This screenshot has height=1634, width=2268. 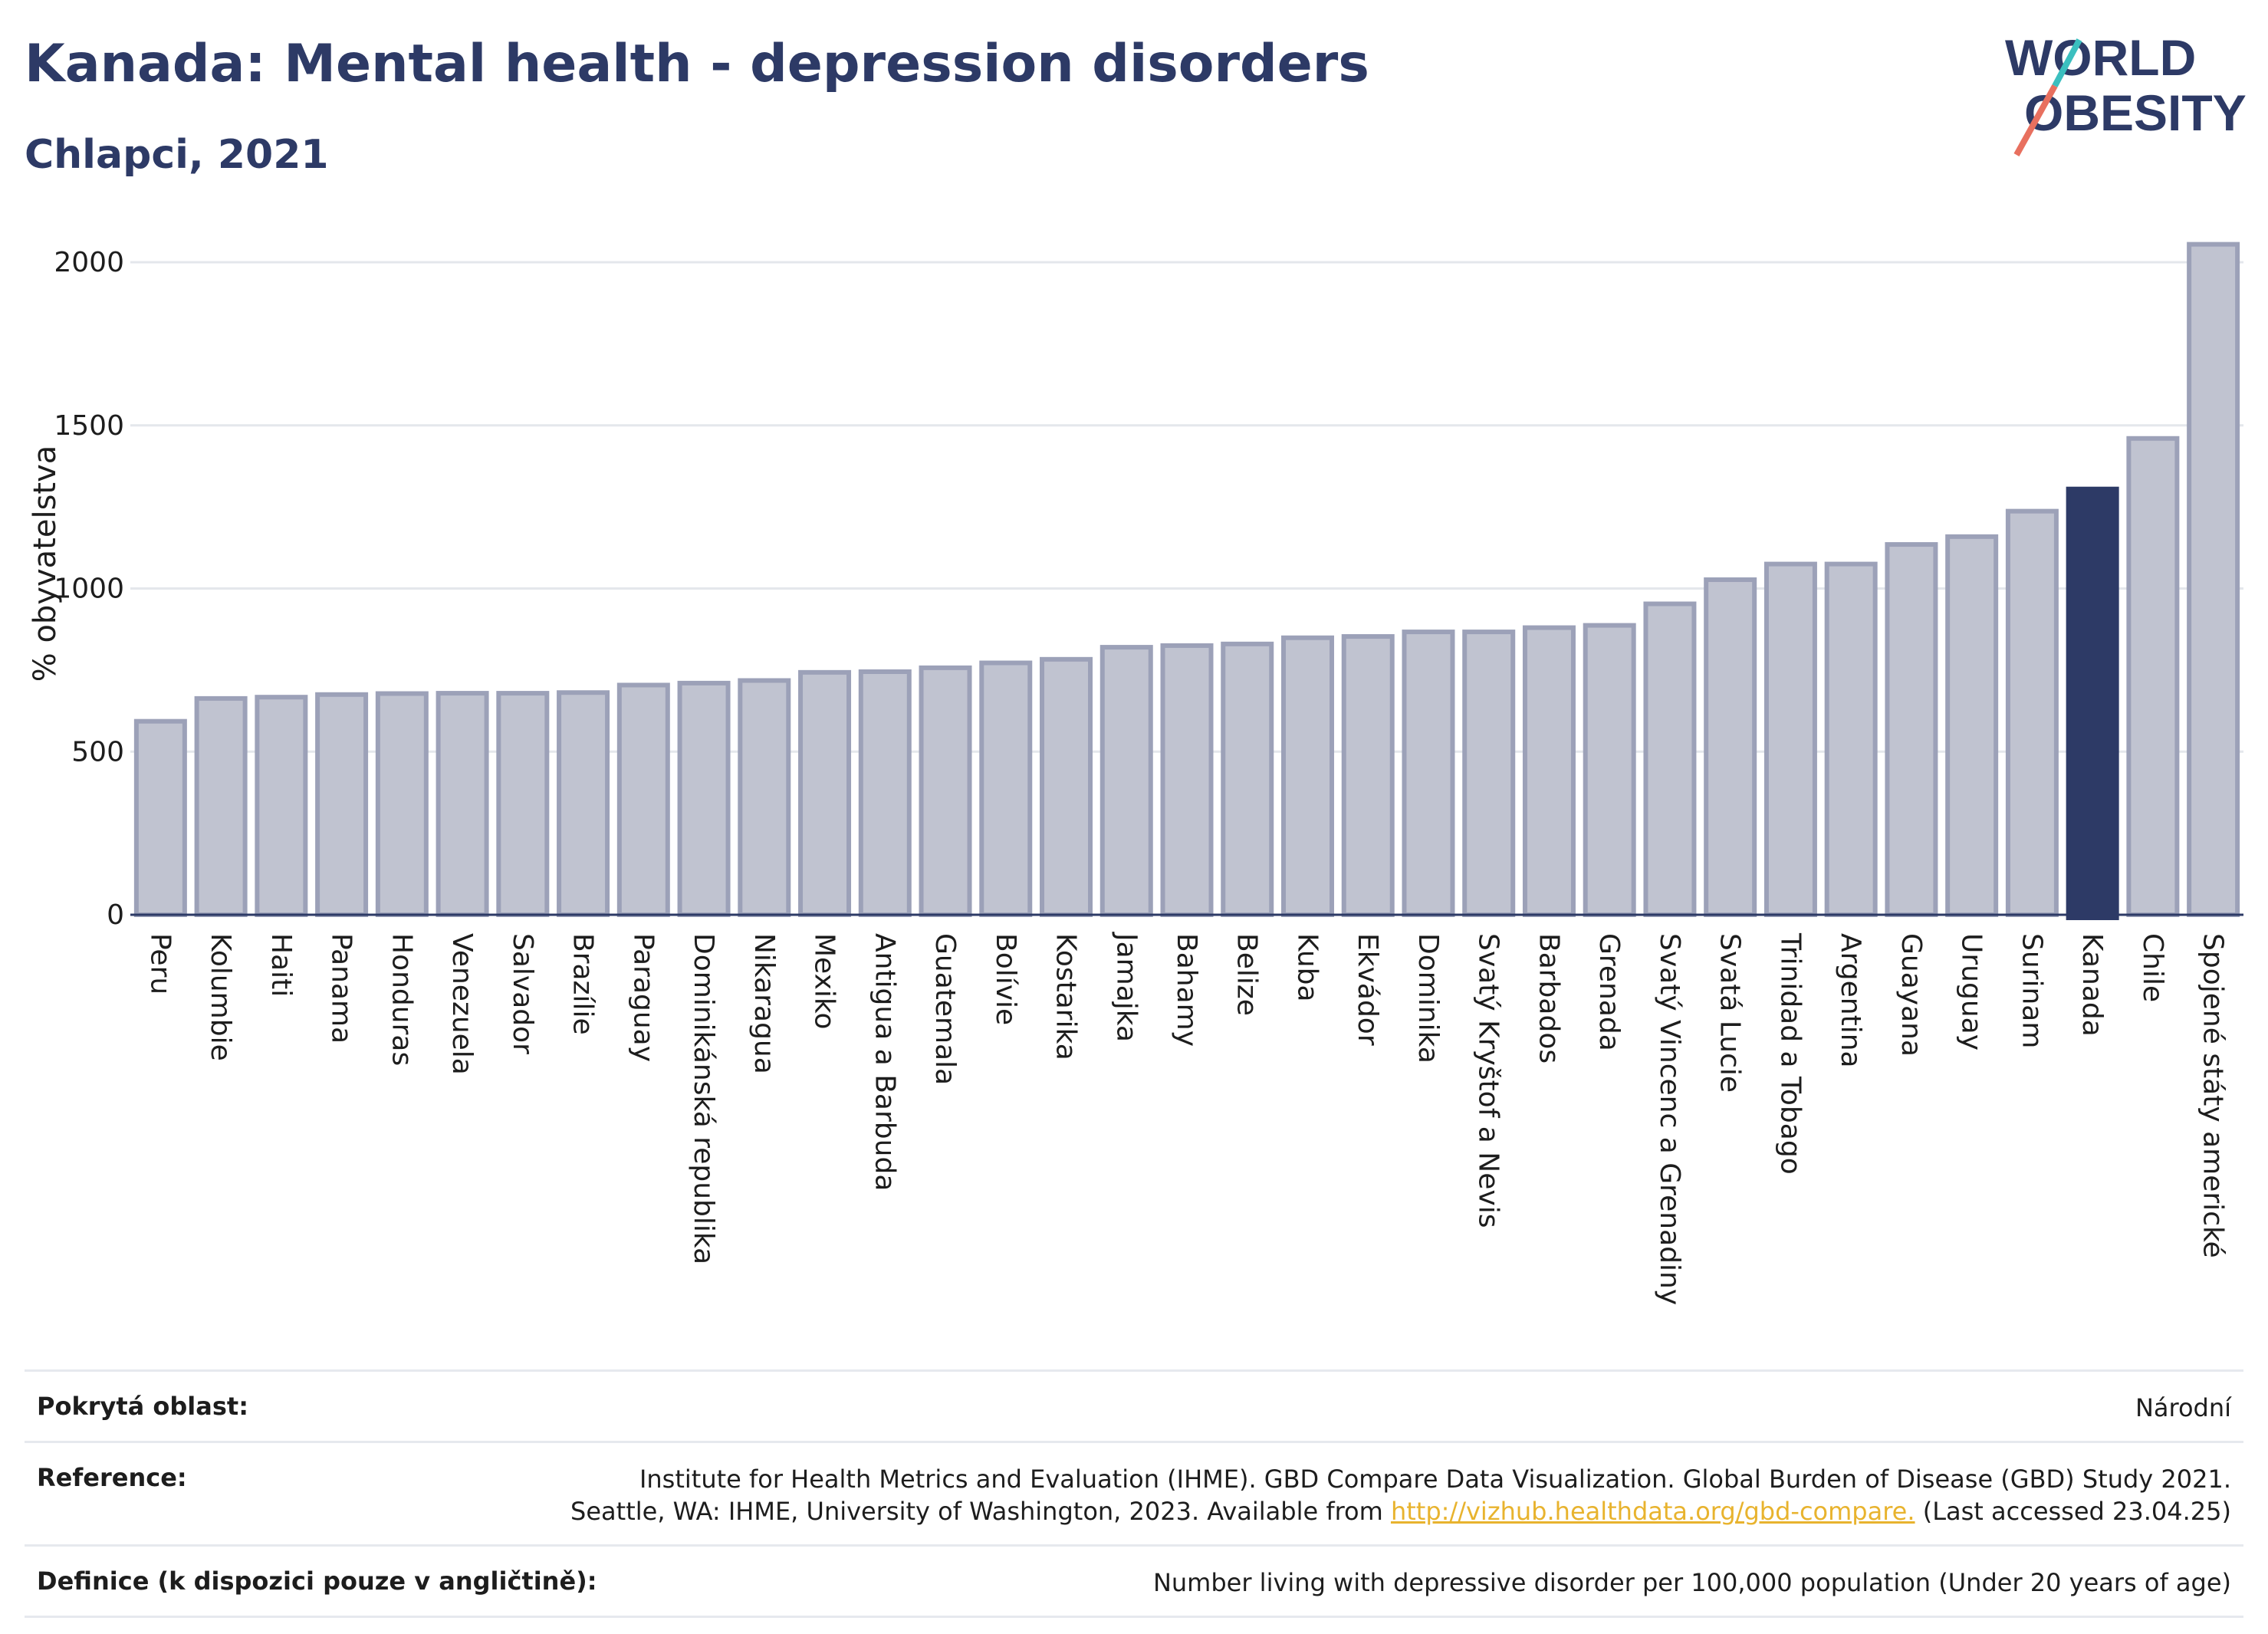 I want to click on x-category-label: Mexiko, so click(x=825, y=981).